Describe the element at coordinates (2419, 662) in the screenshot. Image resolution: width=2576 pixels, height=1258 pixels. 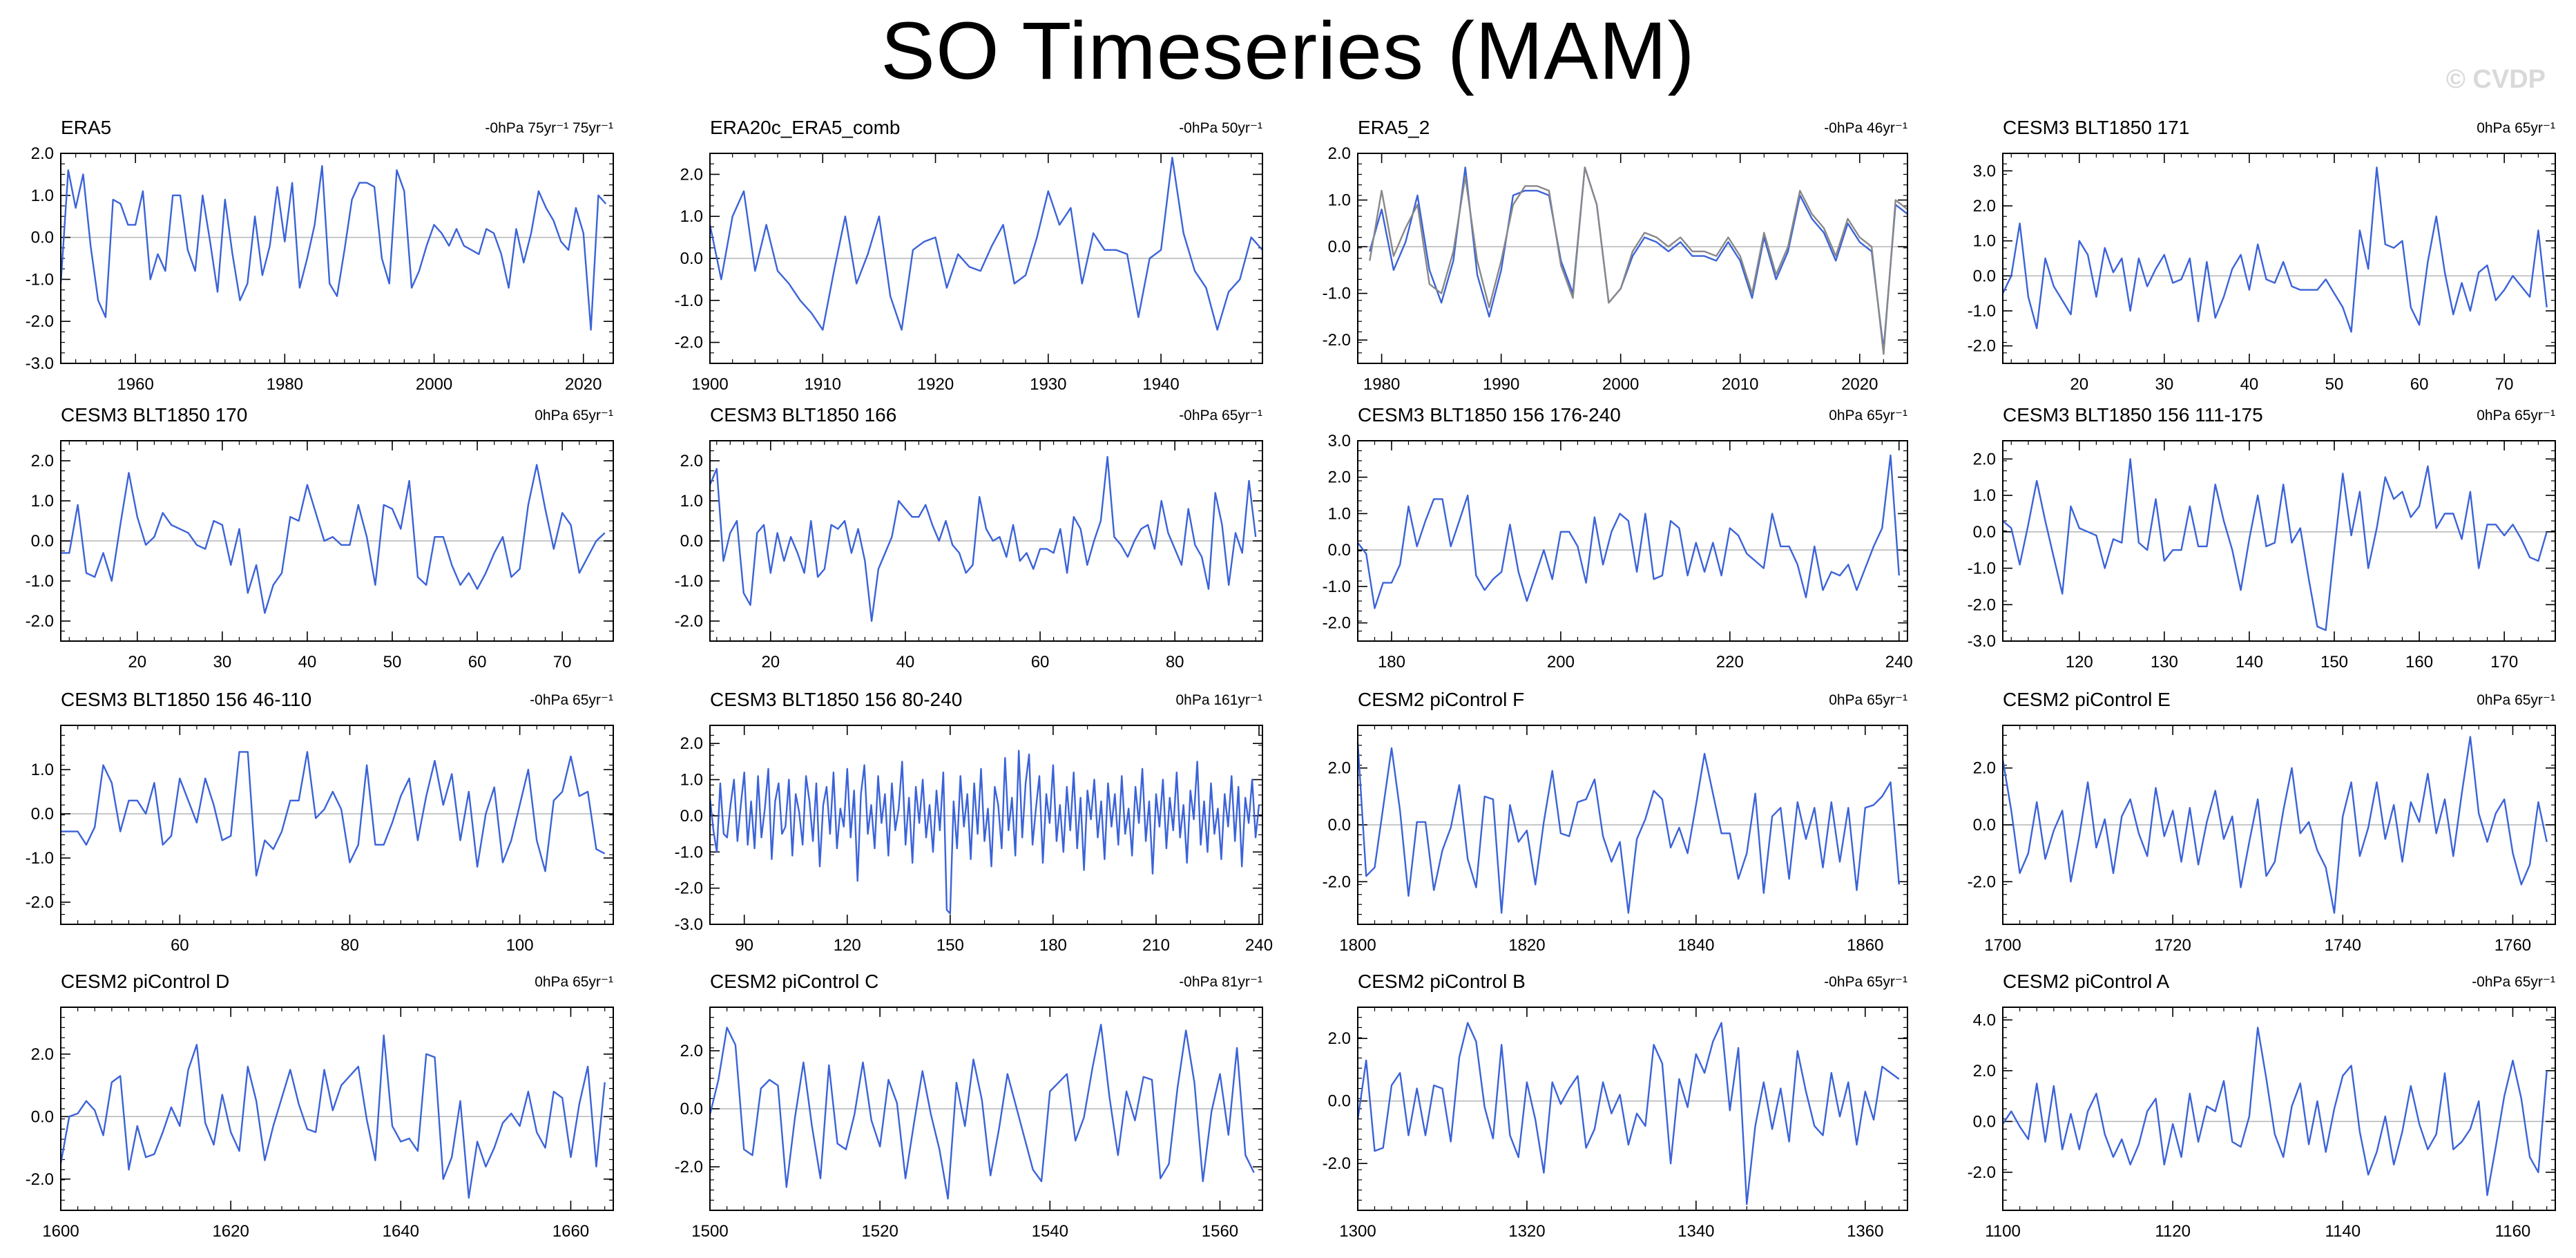
I see `x-tick-label: 160` at that location.